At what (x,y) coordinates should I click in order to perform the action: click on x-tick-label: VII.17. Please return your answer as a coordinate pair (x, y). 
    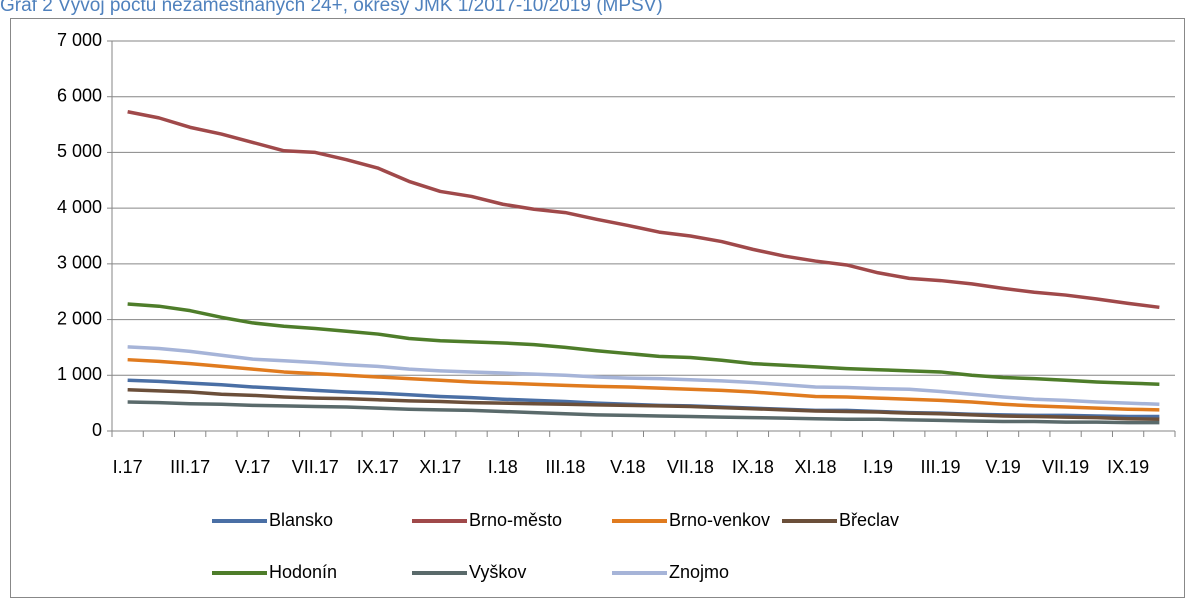
    Looking at the image, I should click on (315, 467).